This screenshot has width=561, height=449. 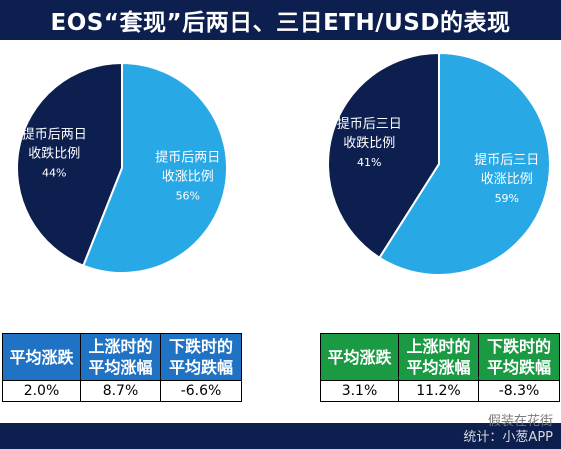 What do you see at coordinates (519, 391) in the screenshot?
I see `value-avg-fall: -8.3%` at bounding box center [519, 391].